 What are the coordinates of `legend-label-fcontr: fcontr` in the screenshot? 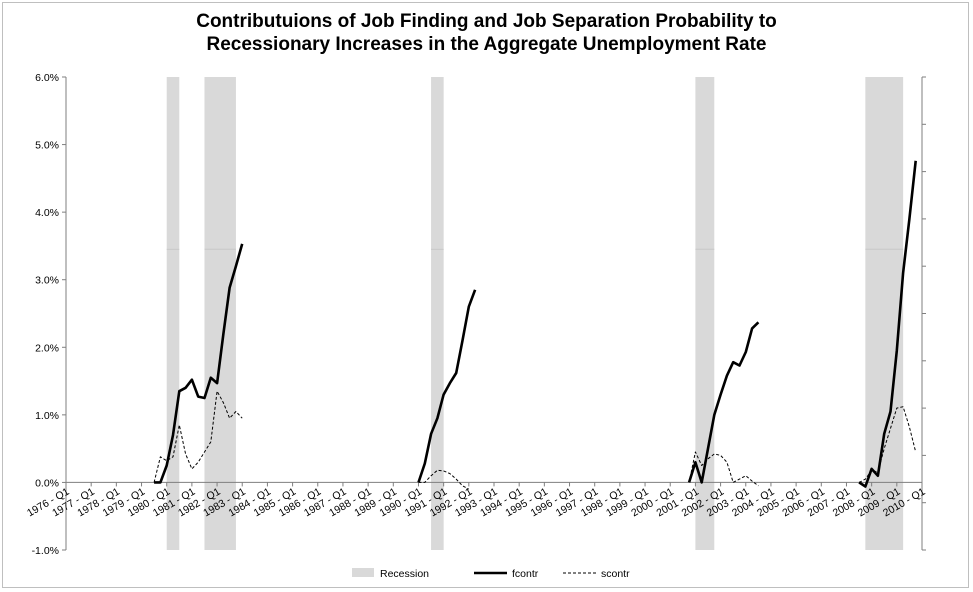 It's located at (525, 574).